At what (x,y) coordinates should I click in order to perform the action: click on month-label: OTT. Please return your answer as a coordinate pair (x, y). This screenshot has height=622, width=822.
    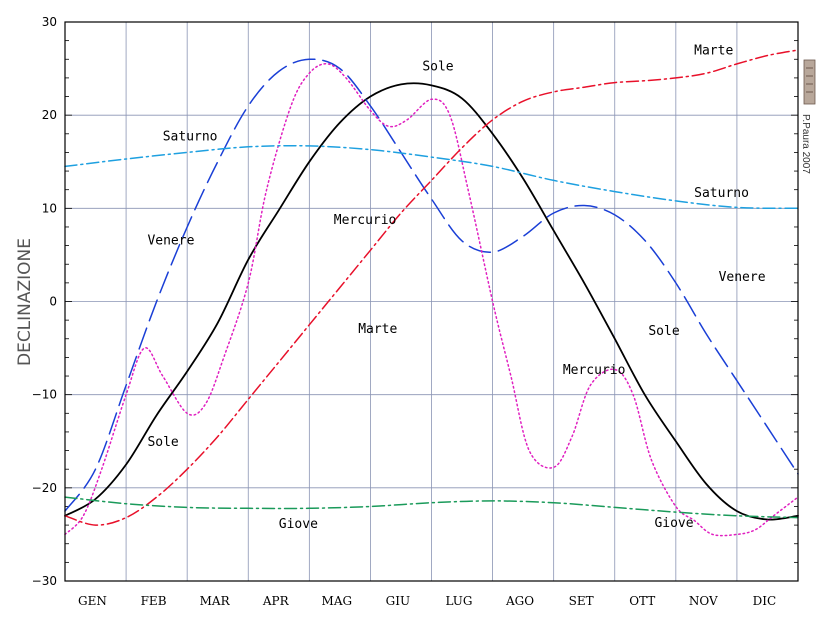
    Looking at the image, I should click on (642, 601).